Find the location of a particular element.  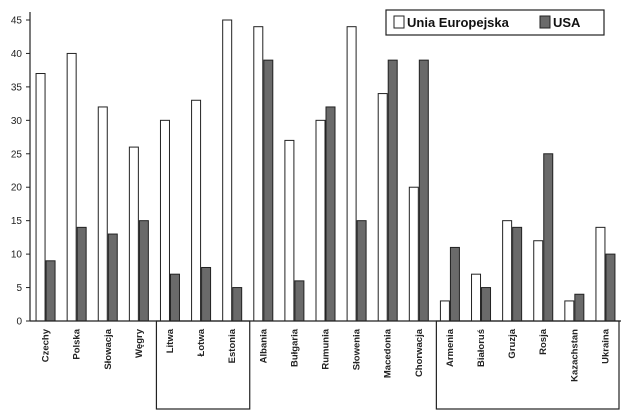

legend-box is located at coordinates (495, 22).